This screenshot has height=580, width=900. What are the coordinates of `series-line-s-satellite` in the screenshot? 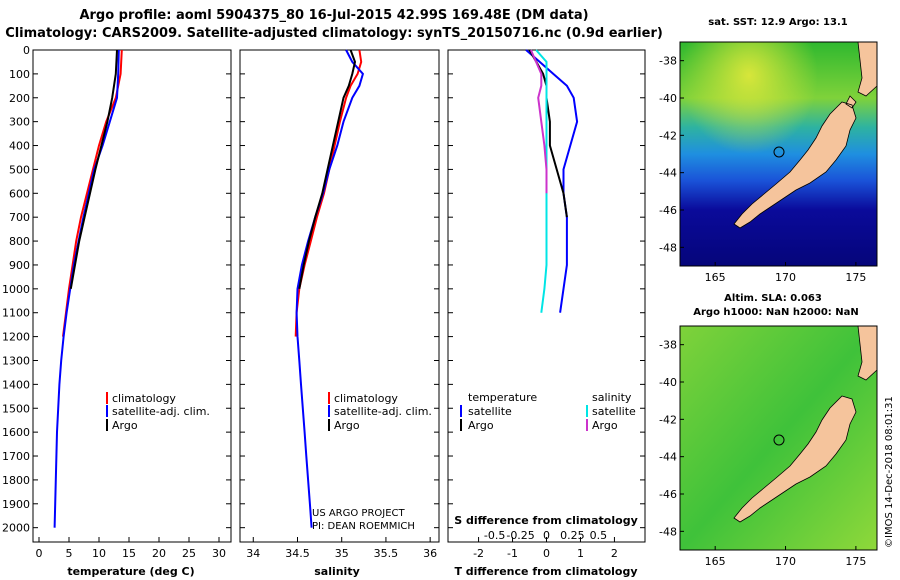 It's located at (541, 181).